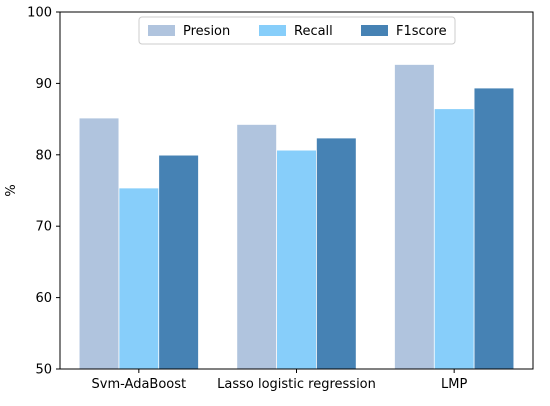  What do you see at coordinates (43, 298) in the screenshot?
I see `y-tick-label: 60` at bounding box center [43, 298].